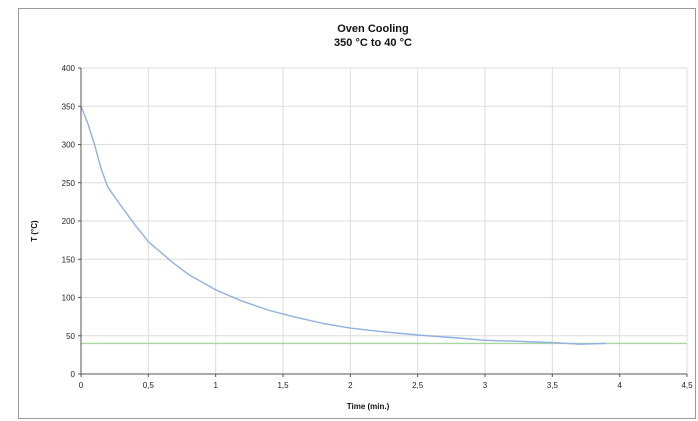 The image size is (698, 421). Describe the element at coordinates (69, 106) in the screenshot. I see `y-tick-label-7: 350` at that location.